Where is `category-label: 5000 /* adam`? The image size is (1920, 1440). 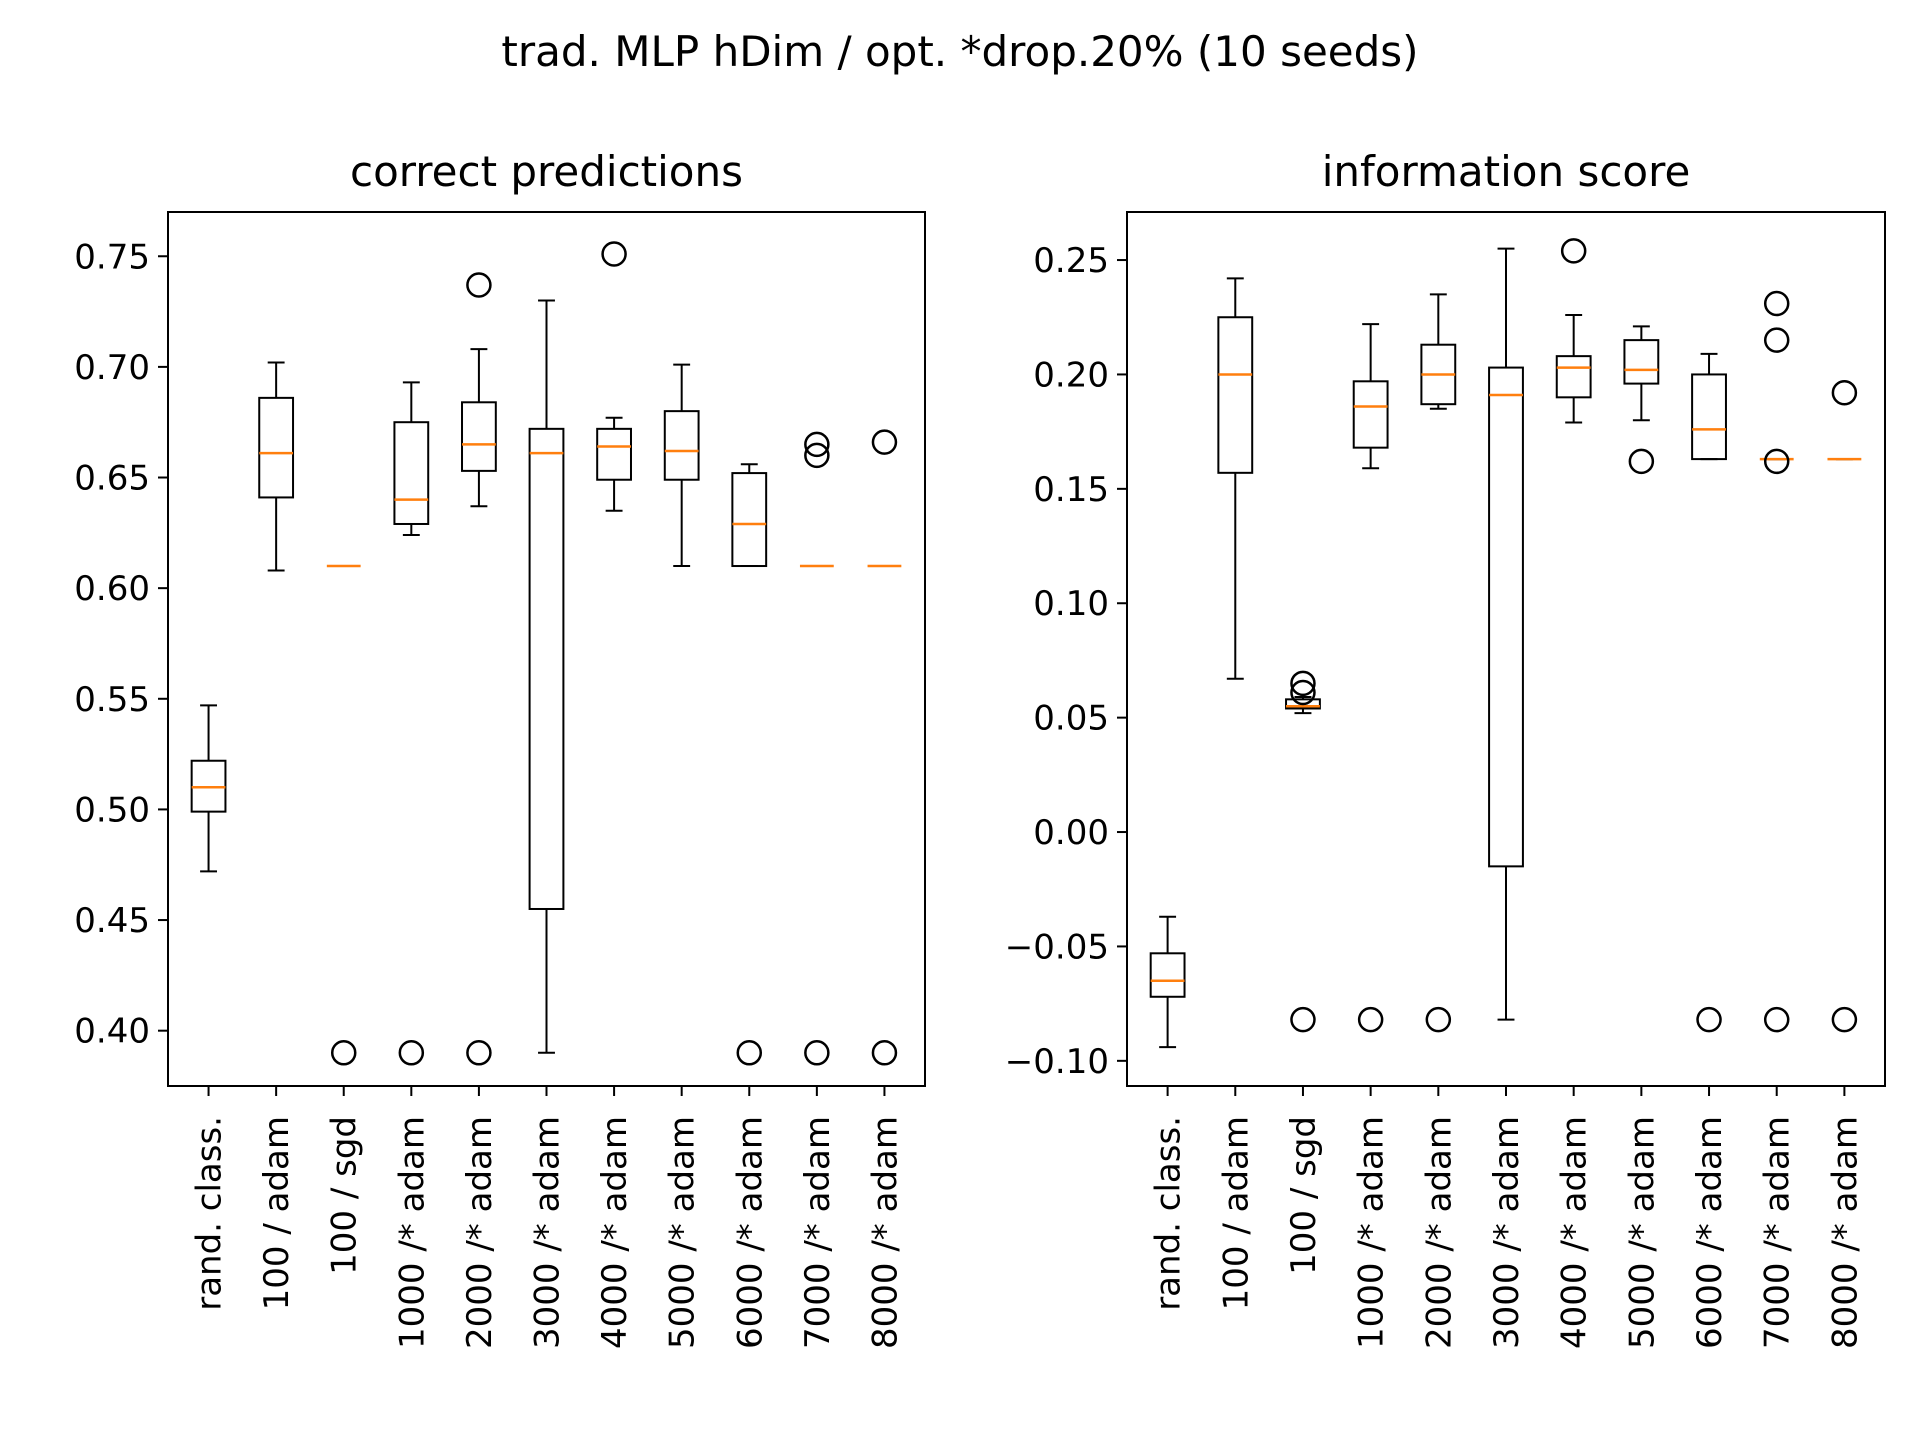 category-label: 5000 /* adam is located at coordinates (683, 1232).